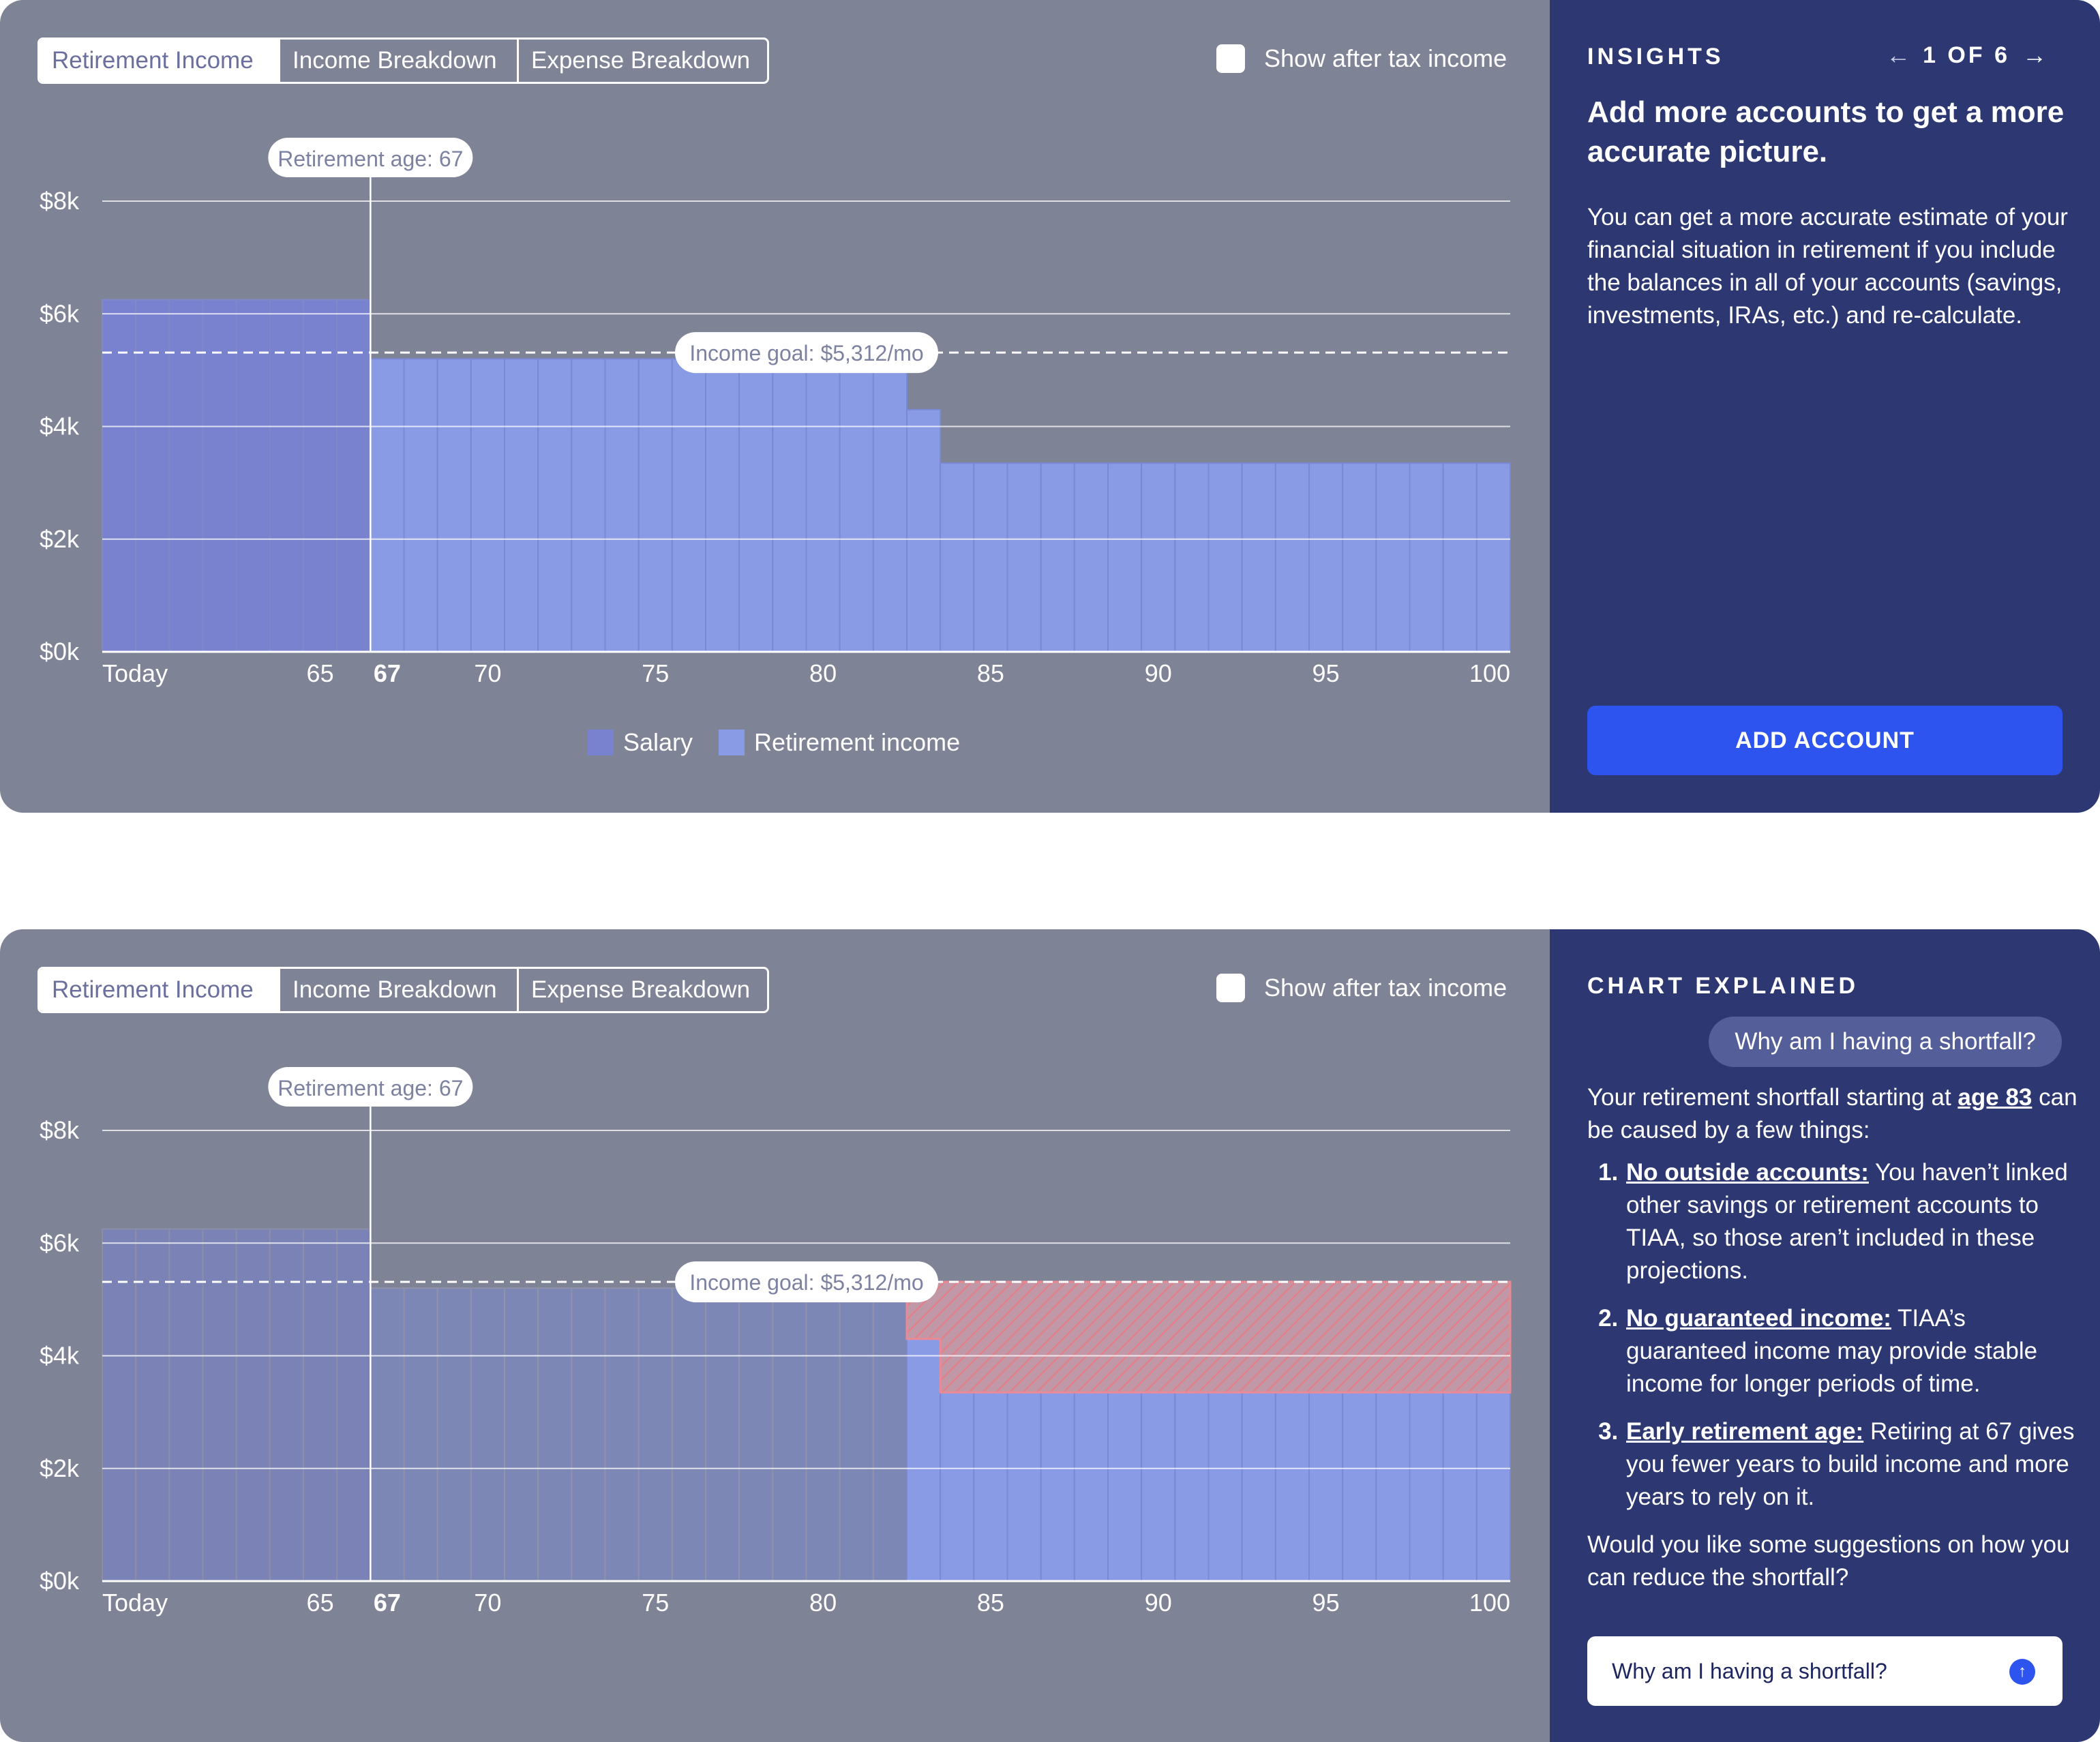 This screenshot has width=2100, height=1742. I want to click on legend-swatch-retirement-income, so click(732, 742).